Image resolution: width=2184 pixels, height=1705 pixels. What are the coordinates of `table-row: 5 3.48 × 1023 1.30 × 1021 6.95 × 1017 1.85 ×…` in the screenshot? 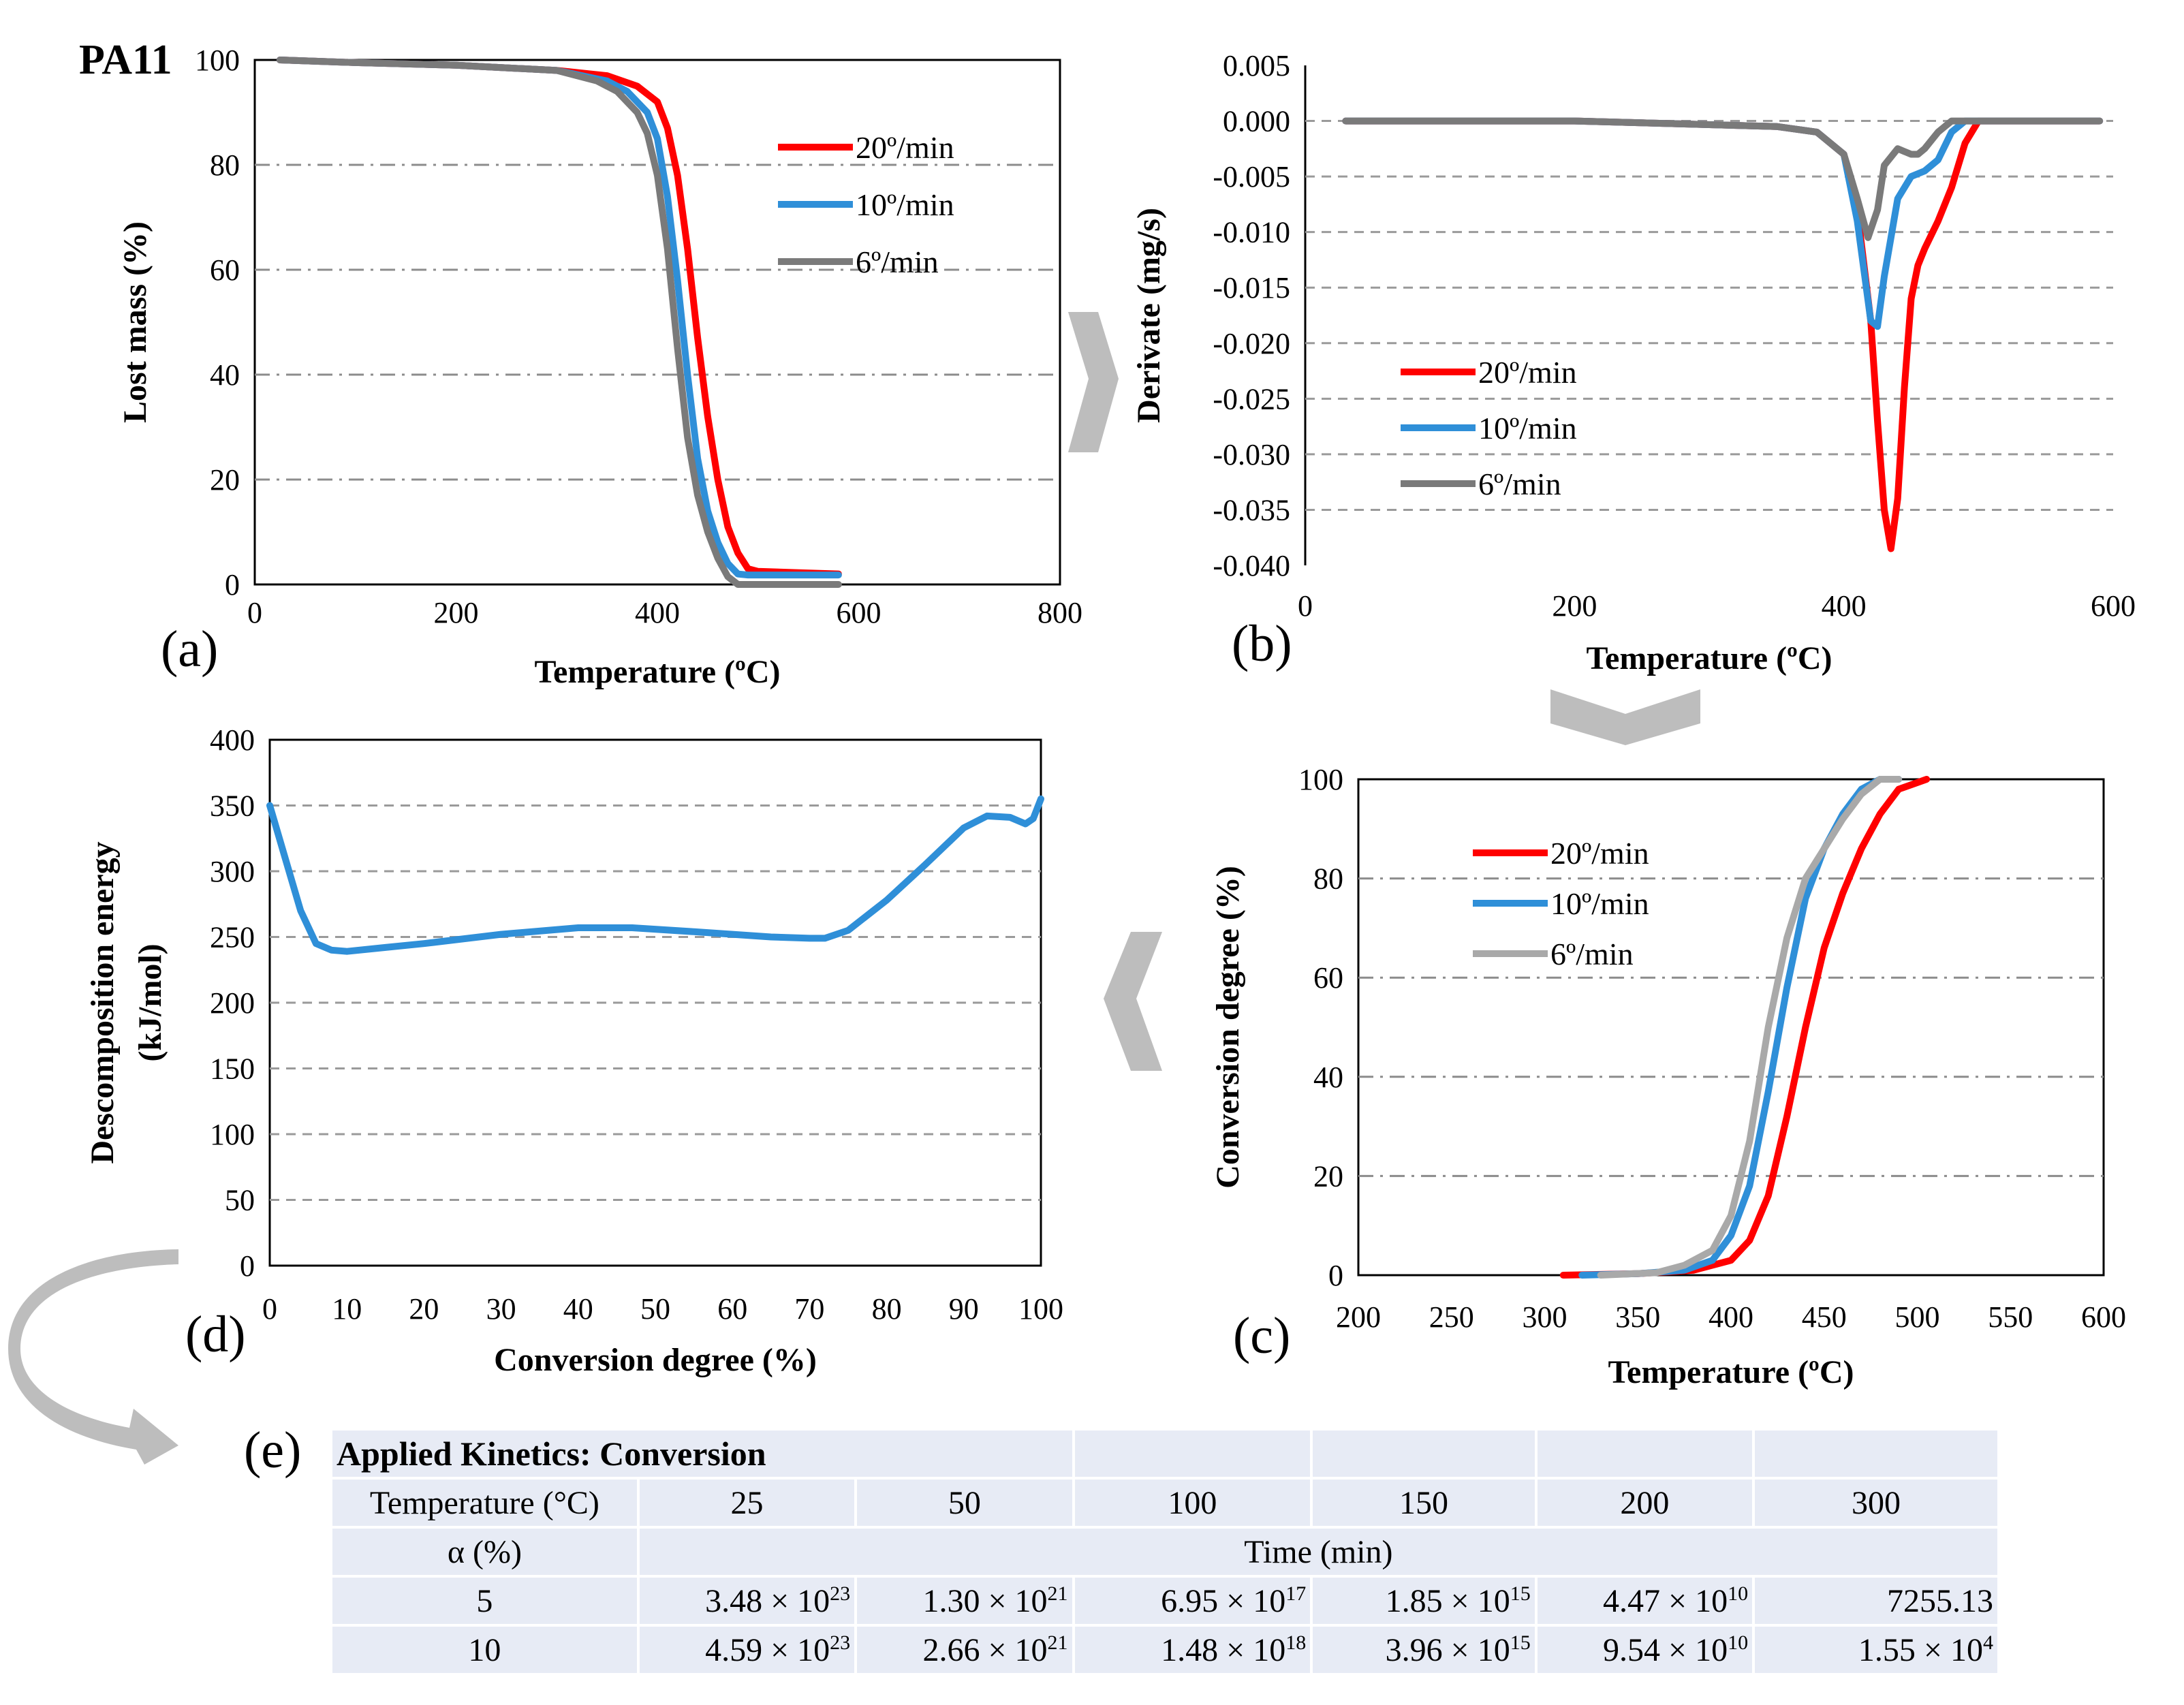 It's located at (1164, 1601).